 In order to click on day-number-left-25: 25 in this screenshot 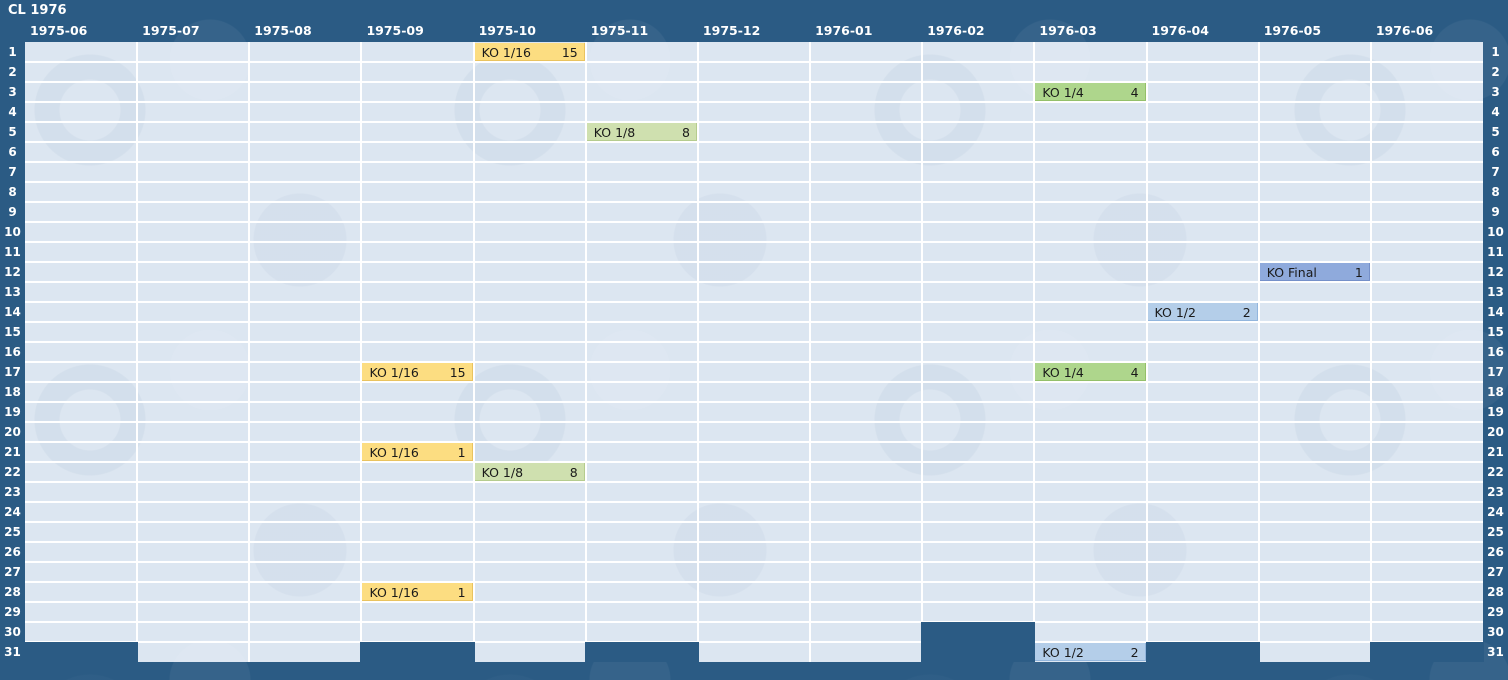, I will do `click(12, 532)`.